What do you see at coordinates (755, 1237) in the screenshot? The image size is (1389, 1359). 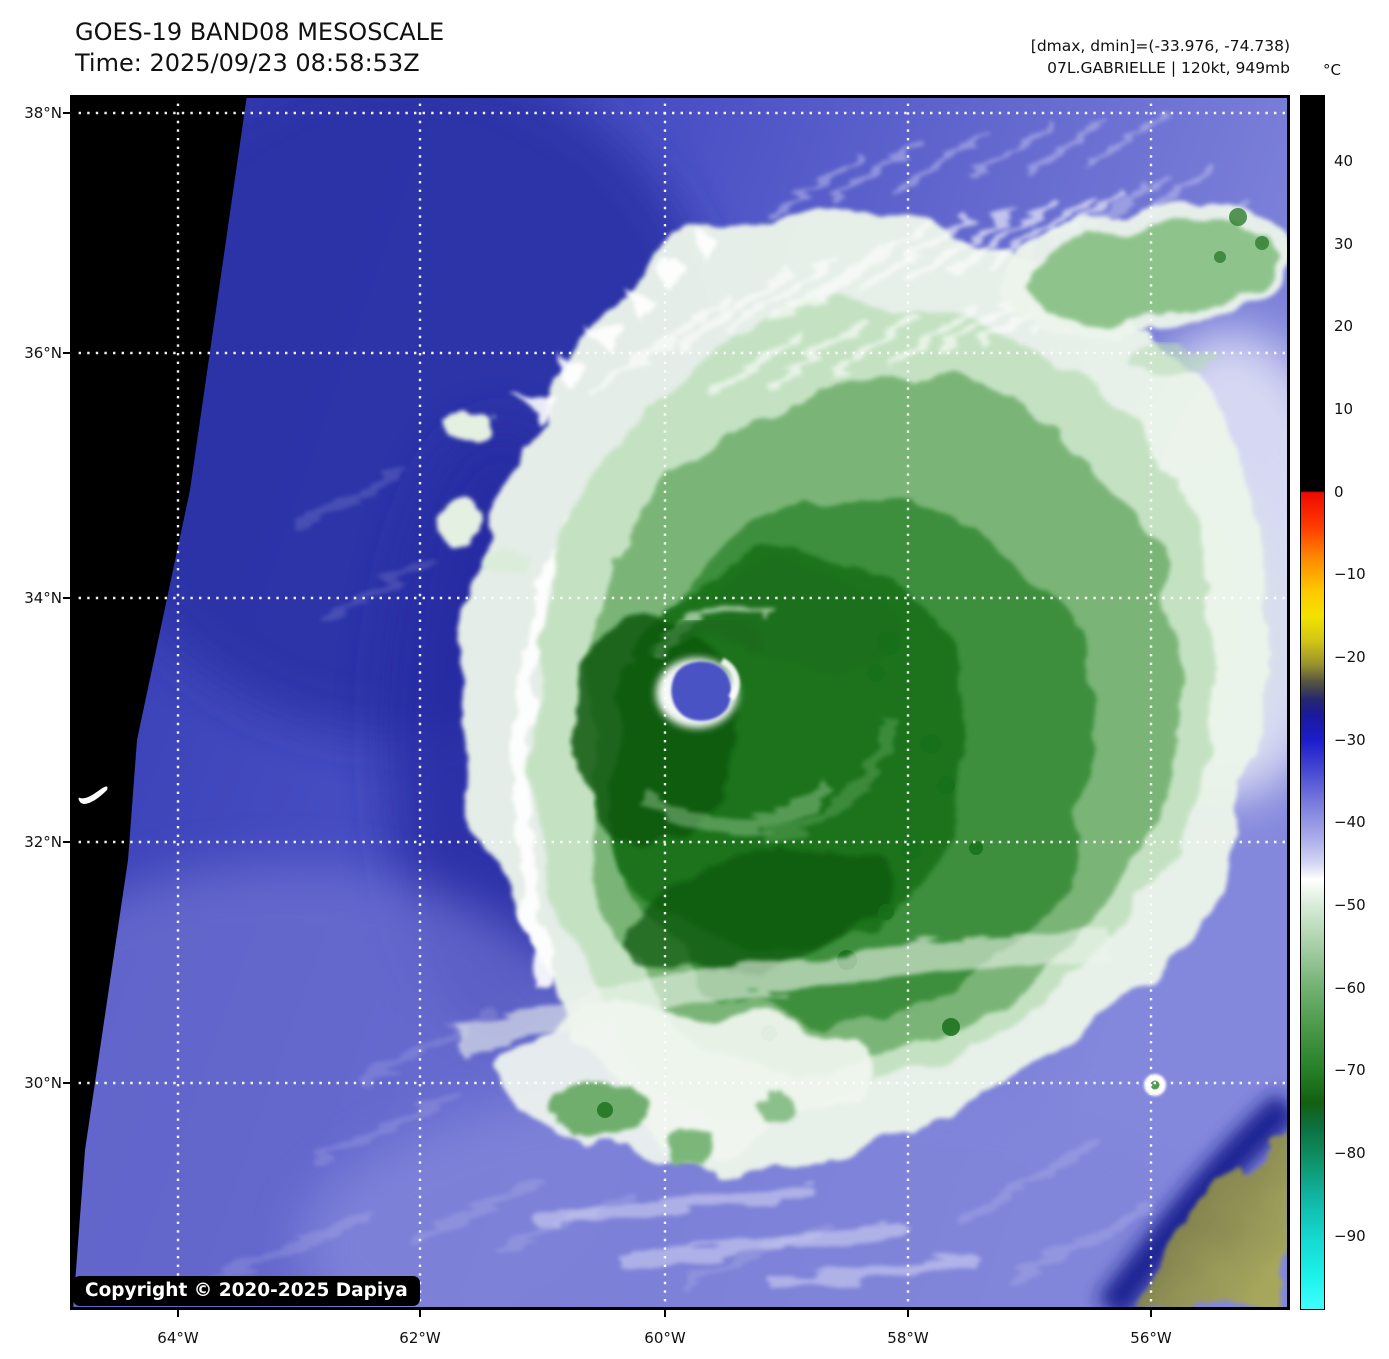 I see `lower-wisps` at bounding box center [755, 1237].